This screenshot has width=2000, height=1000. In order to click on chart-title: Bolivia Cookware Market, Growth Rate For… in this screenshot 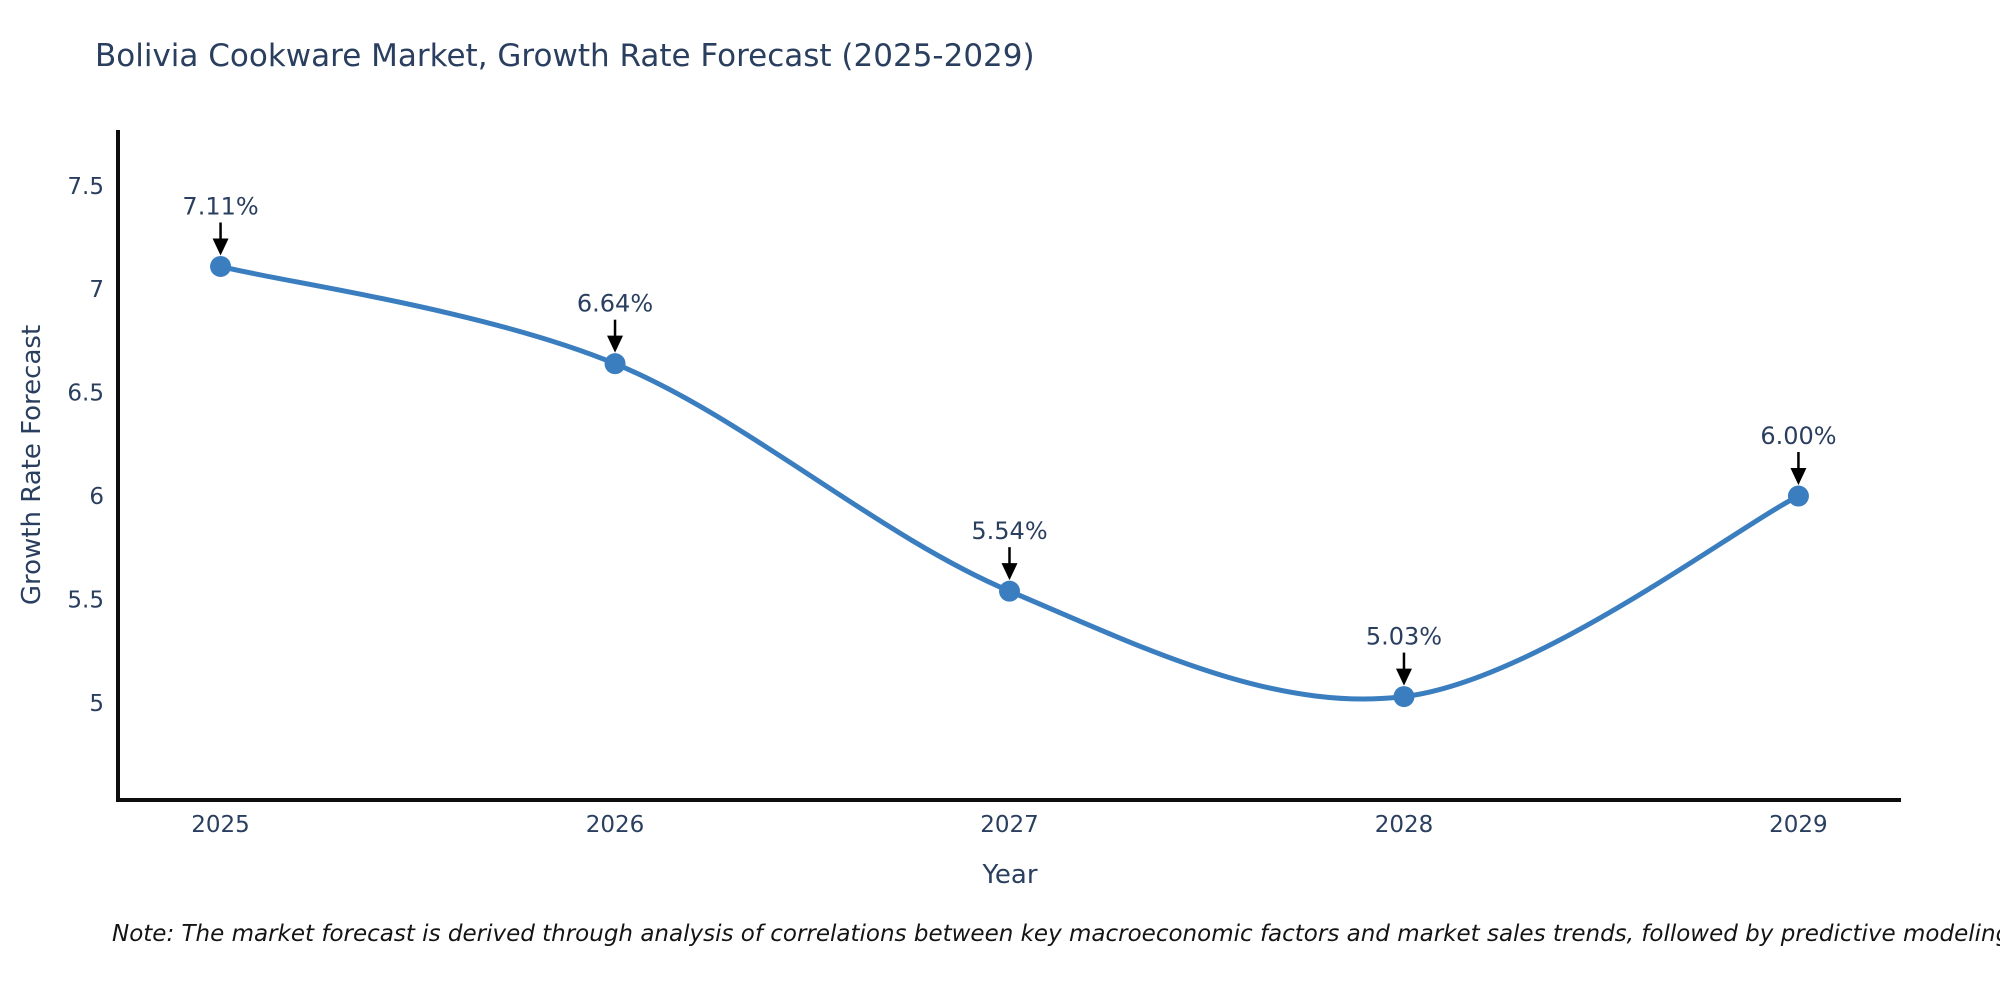, I will do `click(565, 56)`.